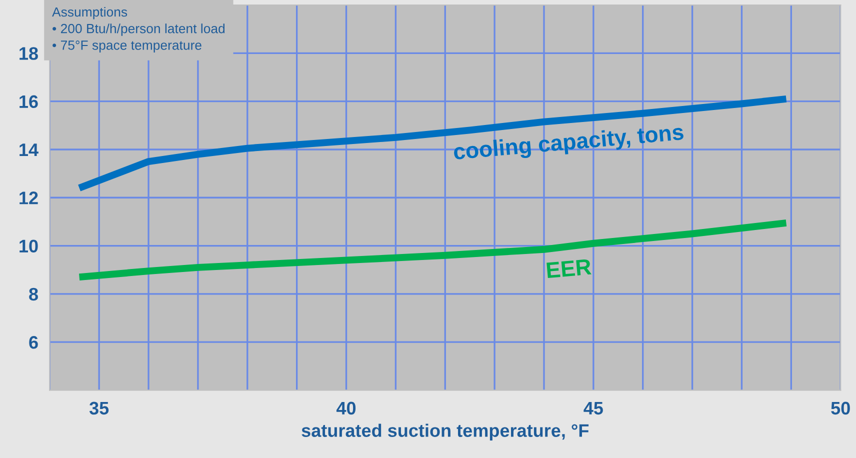 The width and height of the screenshot is (856, 458). Describe the element at coordinates (29, 198) in the screenshot. I see `y-tick-label: 12` at that location.